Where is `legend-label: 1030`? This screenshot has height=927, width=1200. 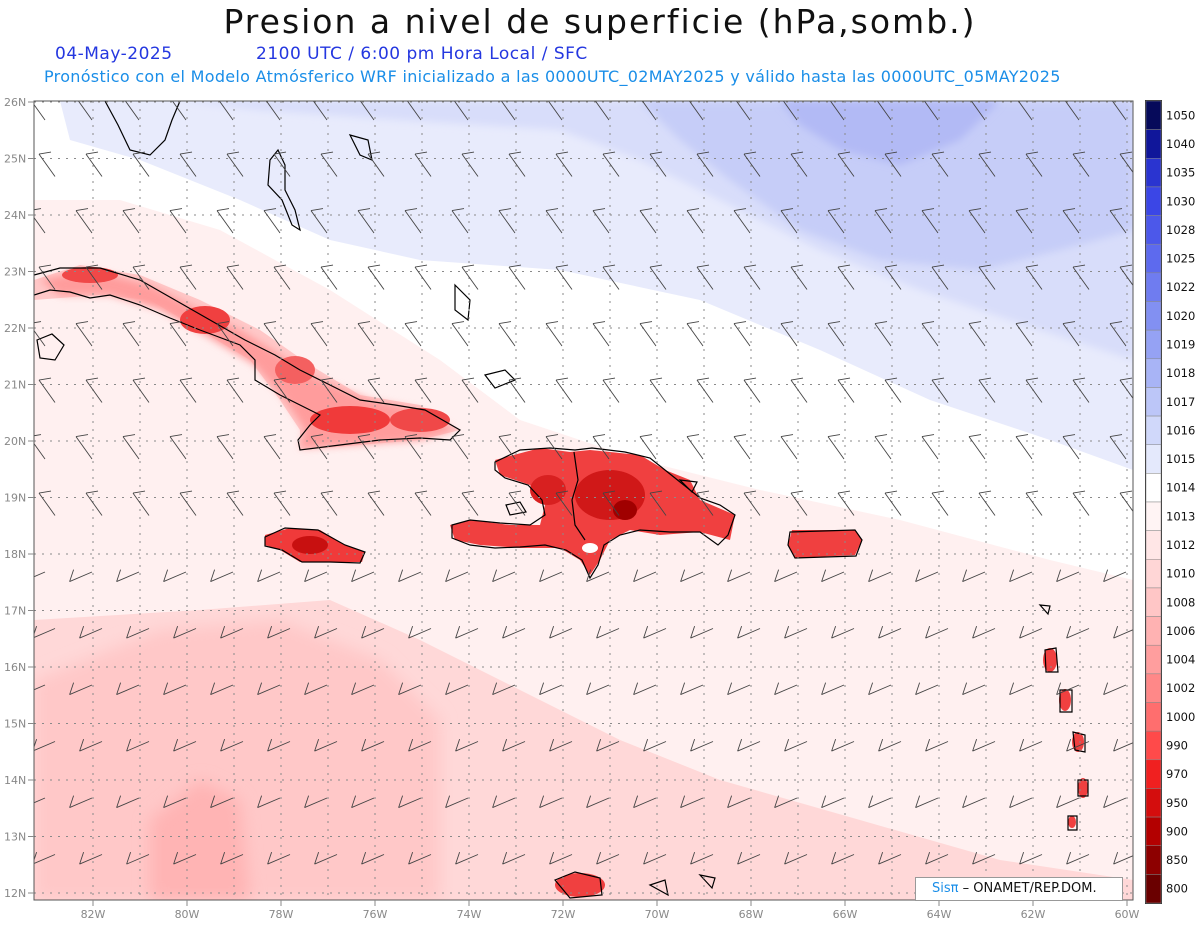 legend-label: 1030 is located at coordinates (1180, 201).